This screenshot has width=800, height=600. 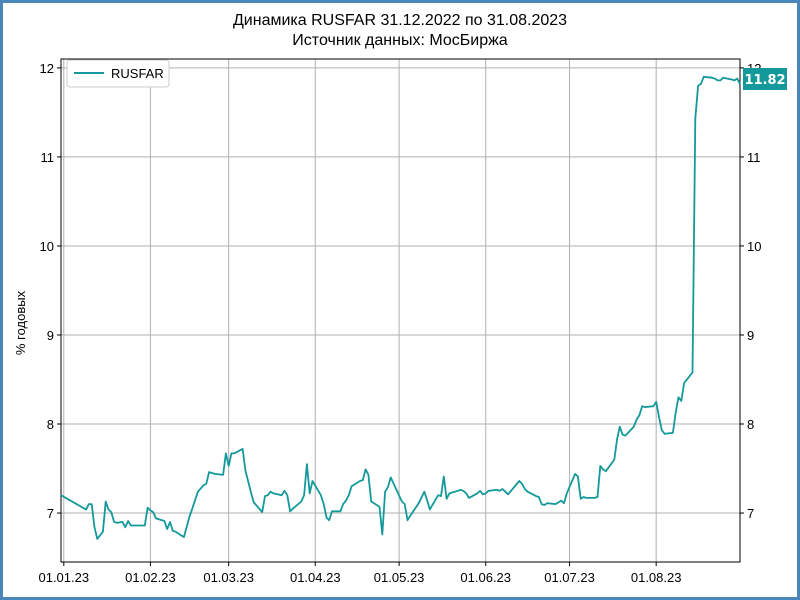 I want to click on y-tick-label: 9, so click(x=50, y=335).